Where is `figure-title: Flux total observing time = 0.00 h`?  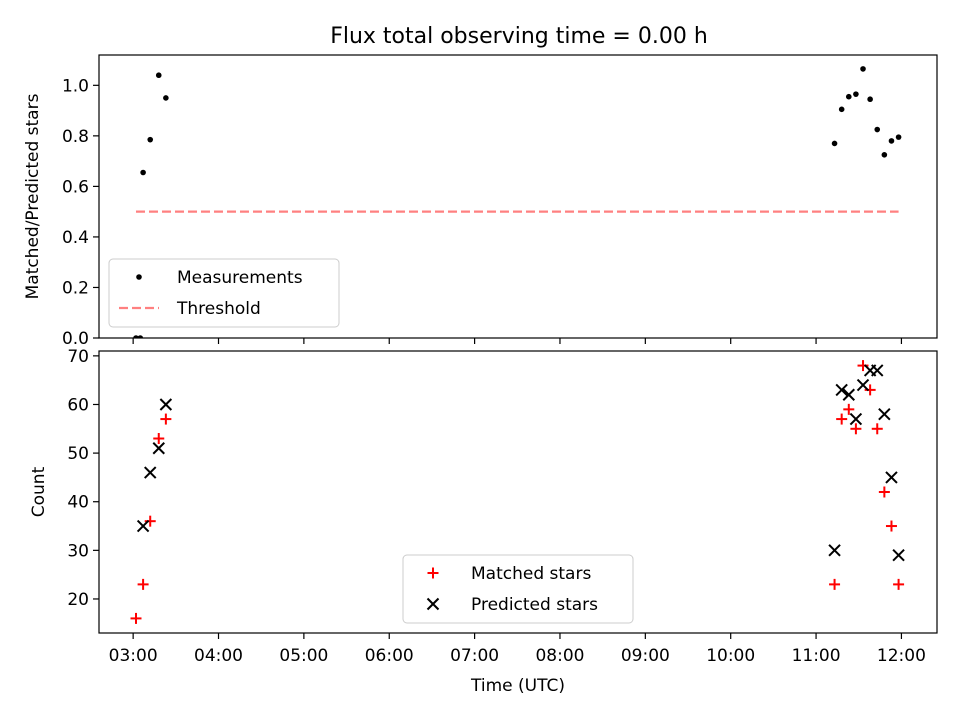
figure-title: Flux total observing time = 0.00 h is located at coordinates (519, 36).